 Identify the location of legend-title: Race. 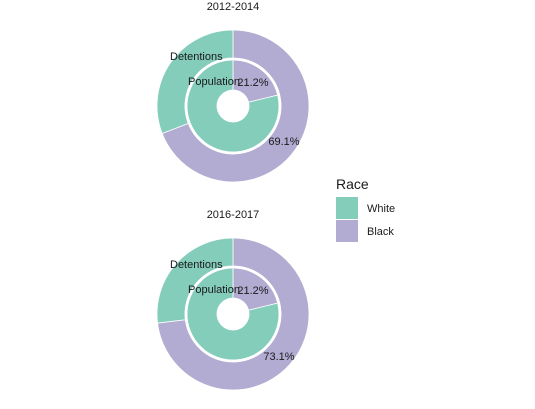
(352, 184).